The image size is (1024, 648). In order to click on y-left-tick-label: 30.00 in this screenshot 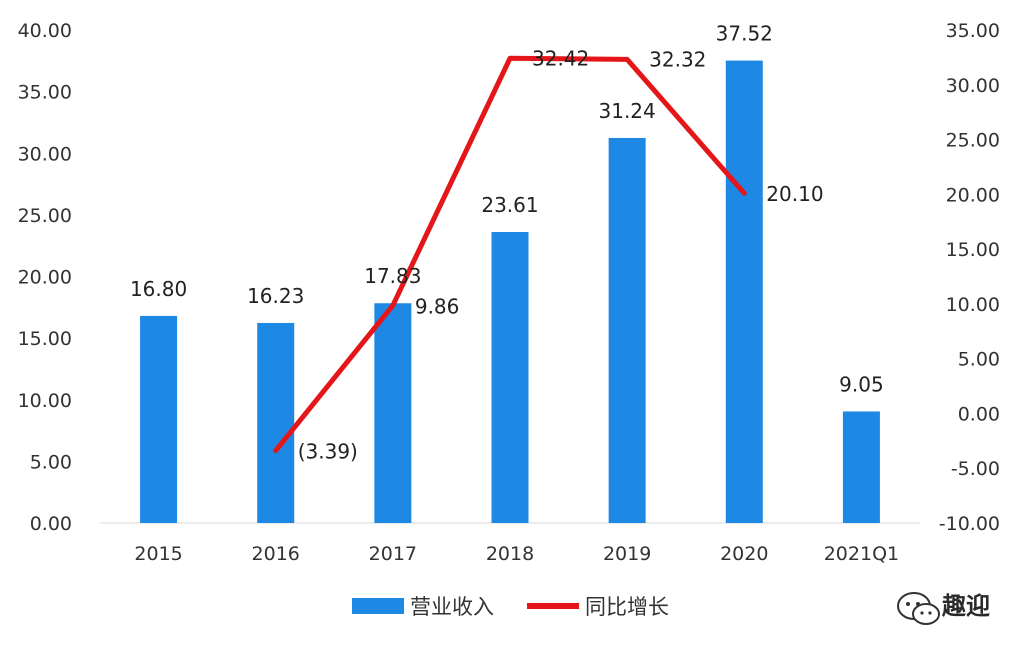, I will do `click(45, 154)`.